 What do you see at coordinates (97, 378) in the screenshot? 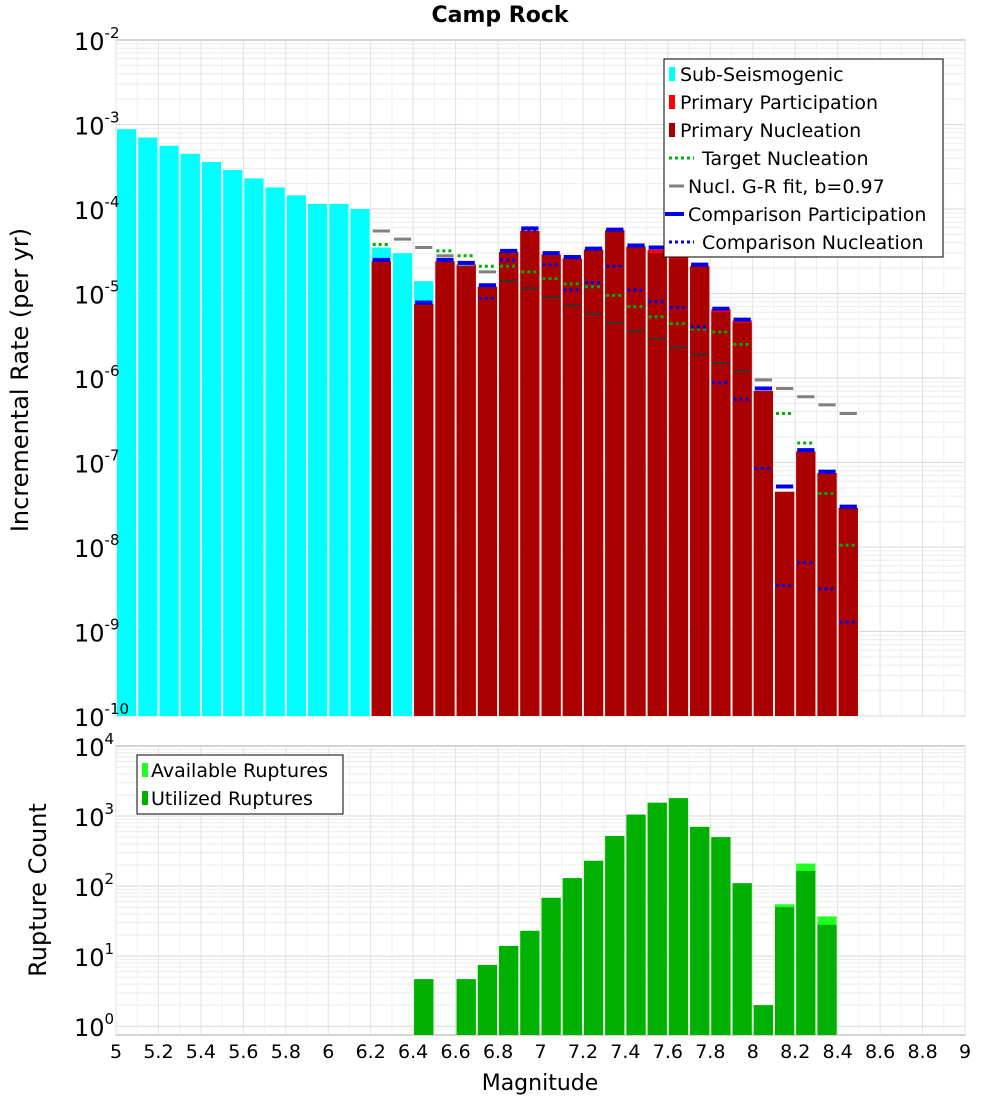
I see `top-y-tick-label: 10⁻⁶` at bounding box center [97, 378].